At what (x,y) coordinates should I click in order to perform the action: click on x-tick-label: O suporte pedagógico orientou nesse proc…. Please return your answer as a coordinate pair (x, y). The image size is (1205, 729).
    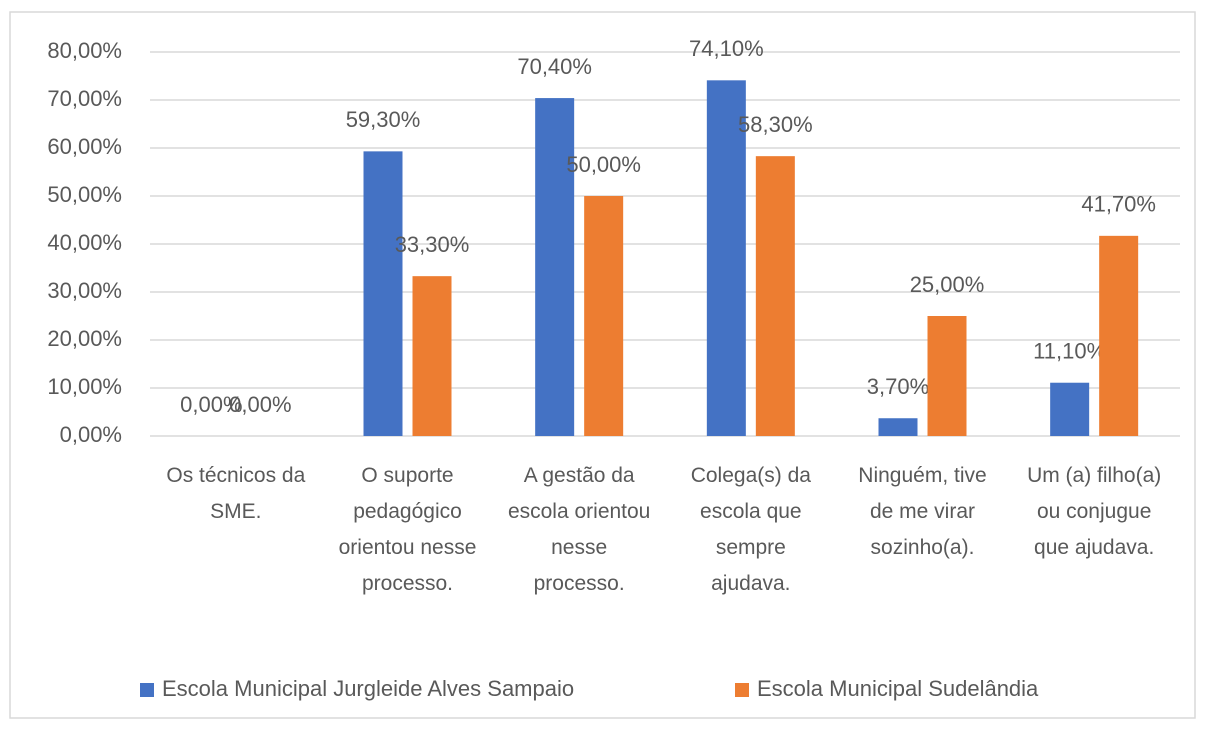
    Looking at the image, I should click on (407, 529).